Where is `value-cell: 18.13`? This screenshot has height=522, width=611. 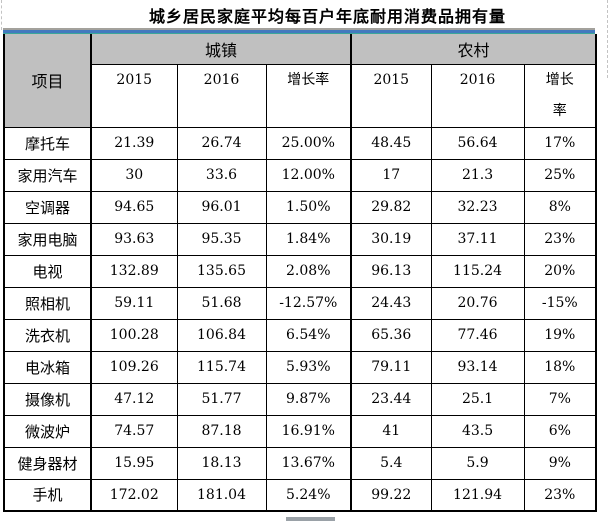
value-cell: 18.13 is located at coordinates (221, 463).